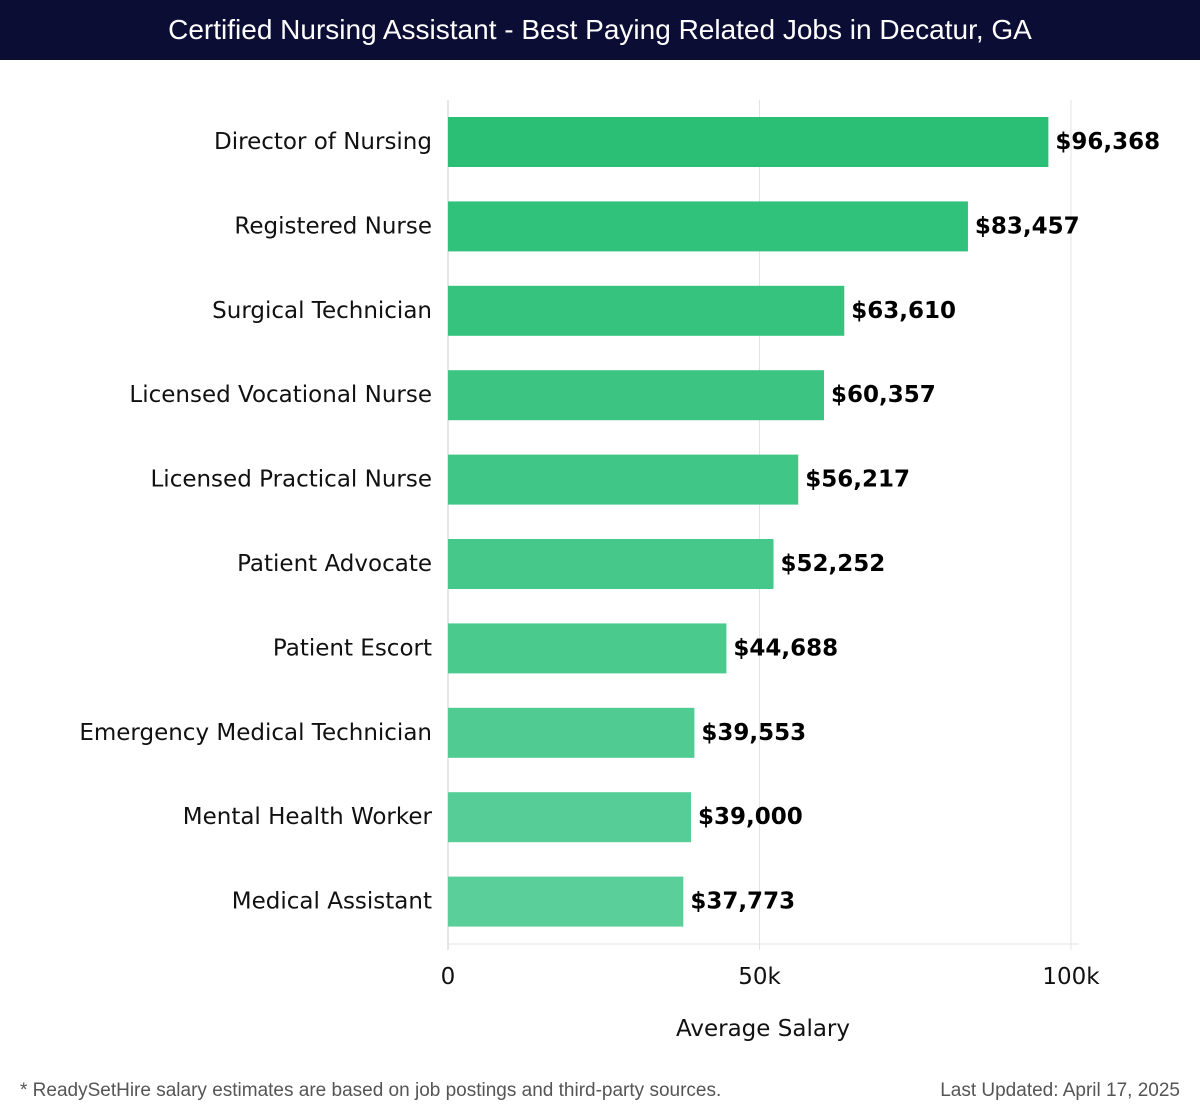 The height and width of the screenshot is (1120, 1200). What do you see at coordinates (280, 395) in the screenshot?
I see `category-label: Licensed Vocational Nurse` at bounding box center [280, 395].